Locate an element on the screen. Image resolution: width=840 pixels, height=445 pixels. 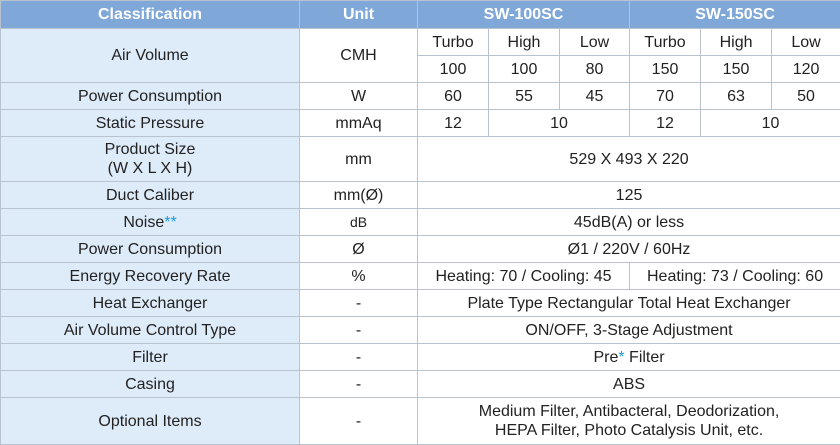
unit-optional-items: - is located at coordinates (358, 421).